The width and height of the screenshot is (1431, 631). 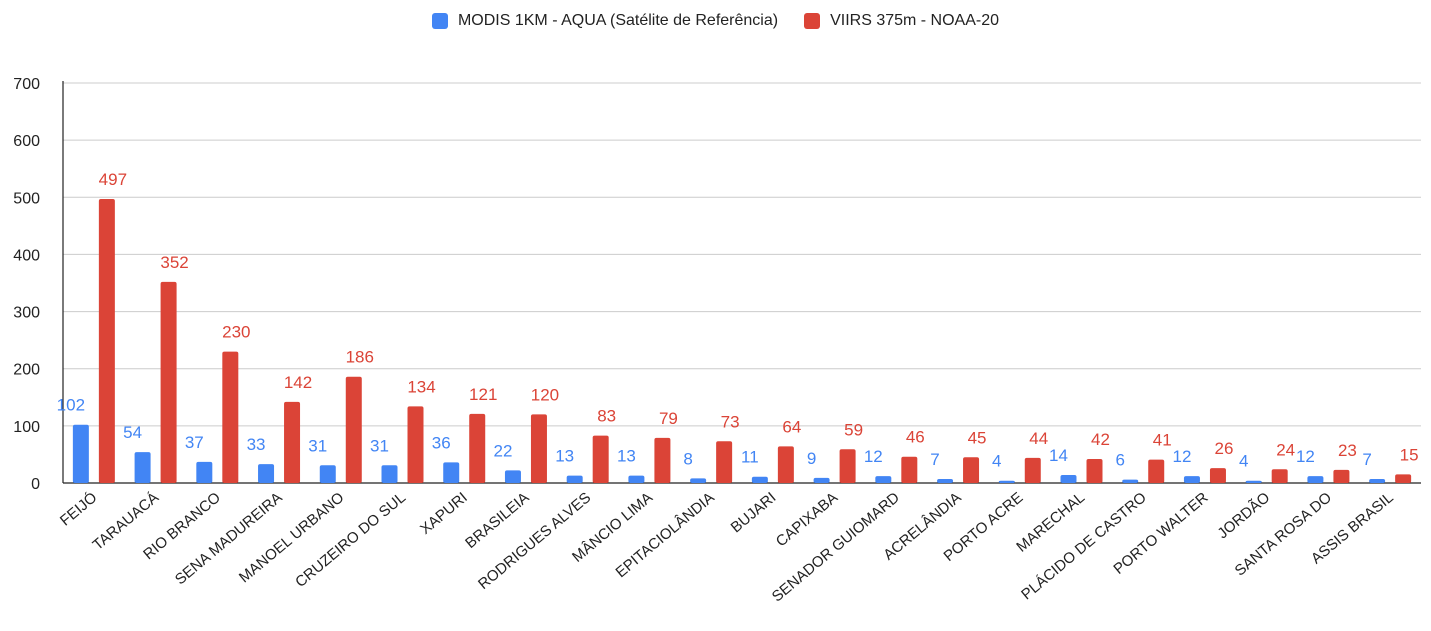 I want to click on data-label-modis: 37, so click(x=194, y=442).